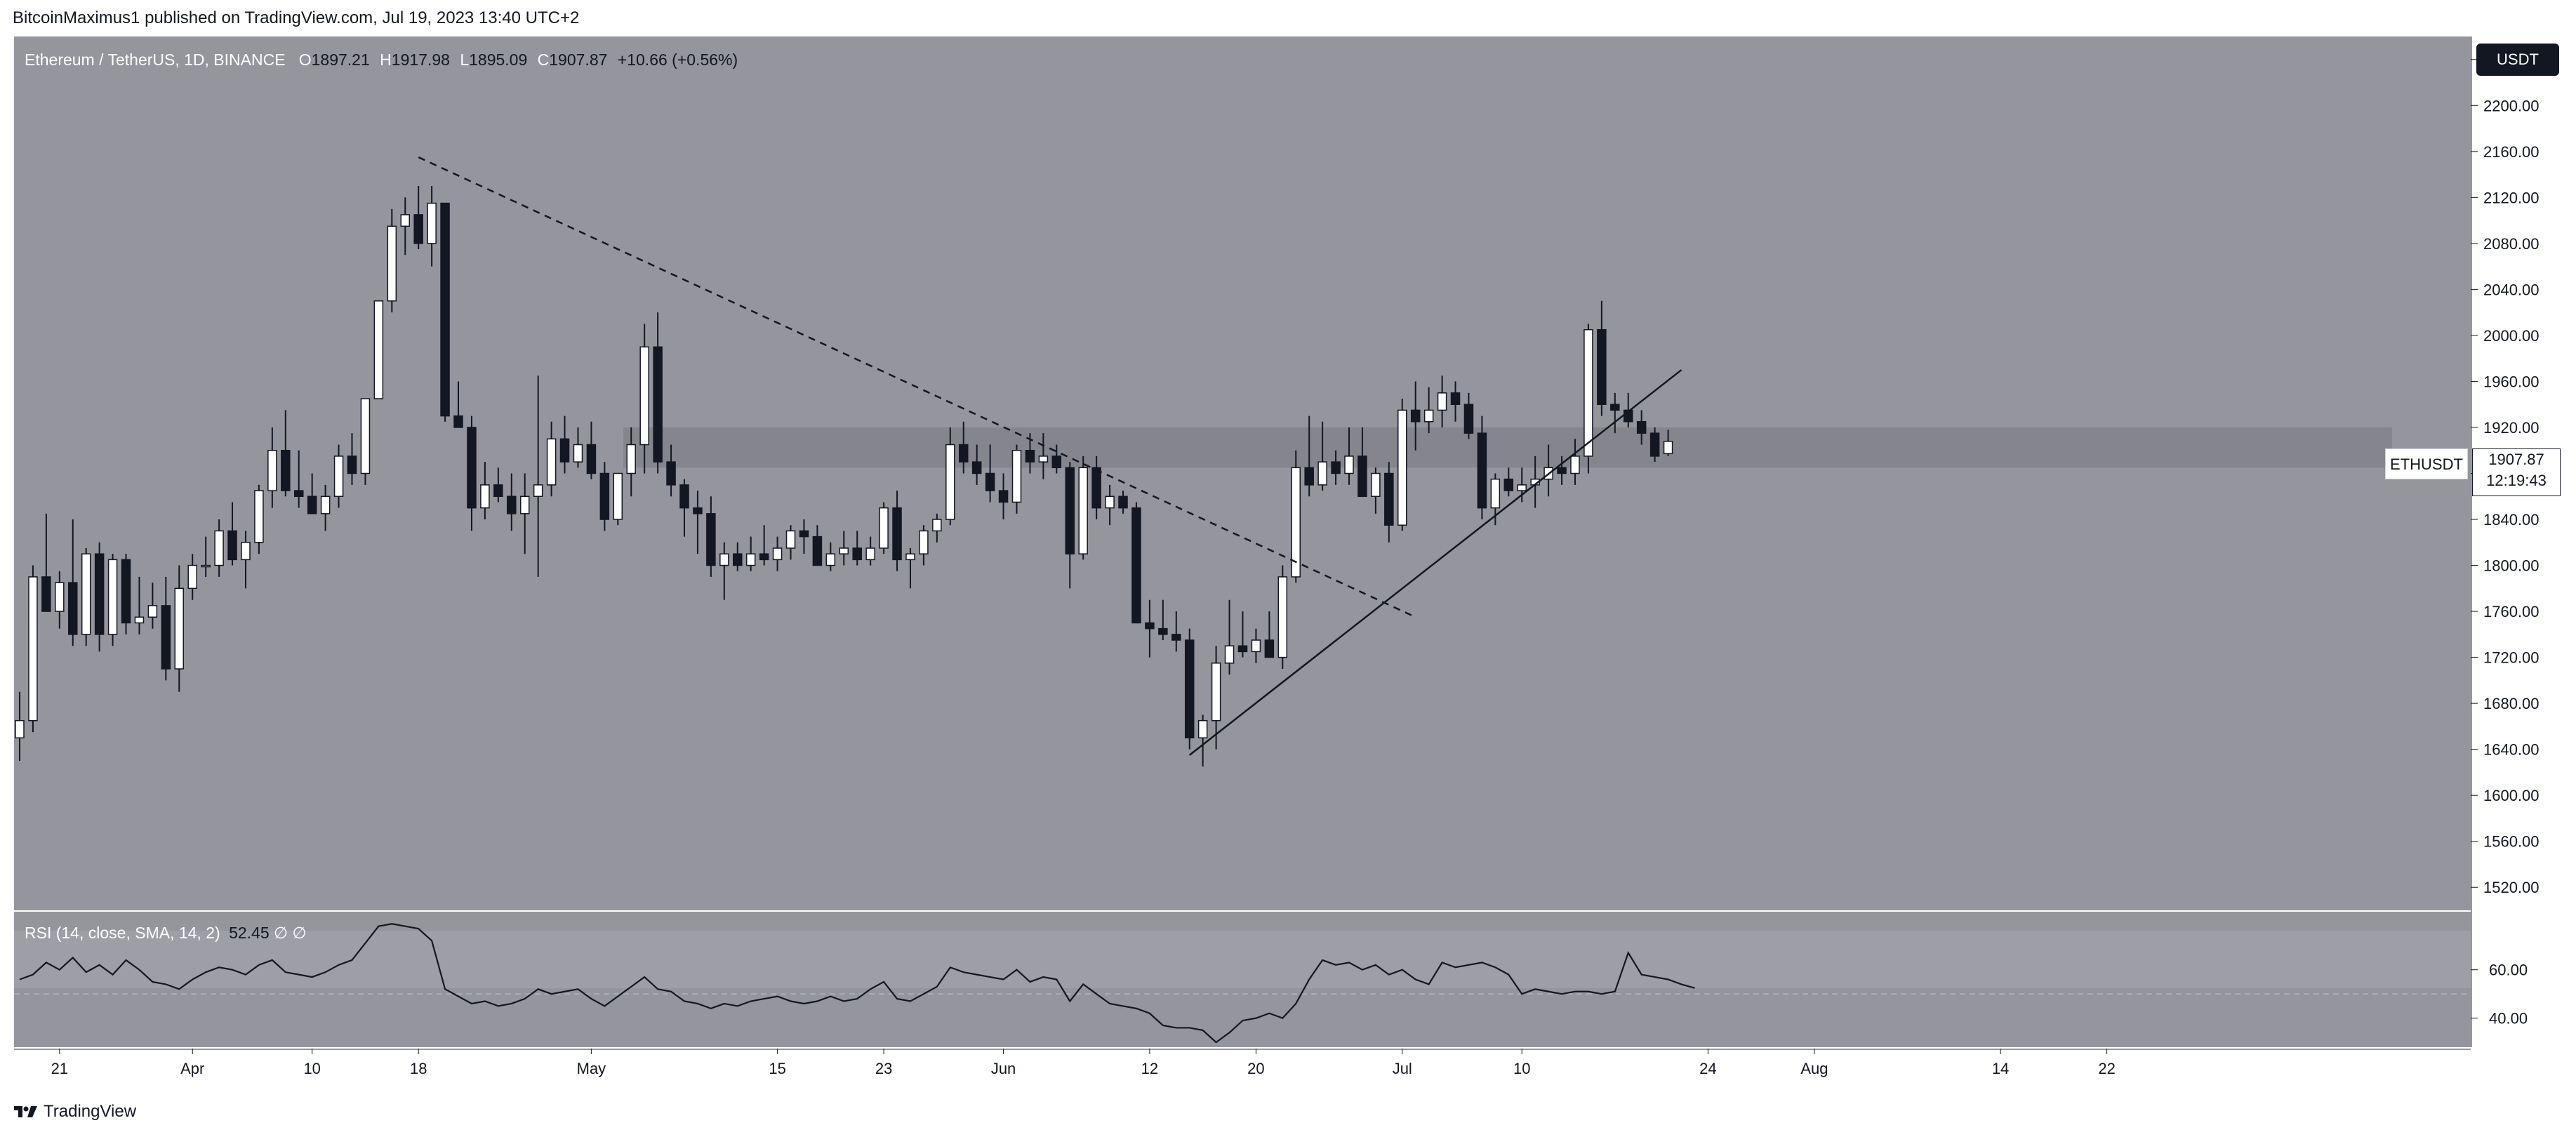 This screenshot has height=1137, width=2576. I want to click on time-tick-label: 10, so click(312, 1068).